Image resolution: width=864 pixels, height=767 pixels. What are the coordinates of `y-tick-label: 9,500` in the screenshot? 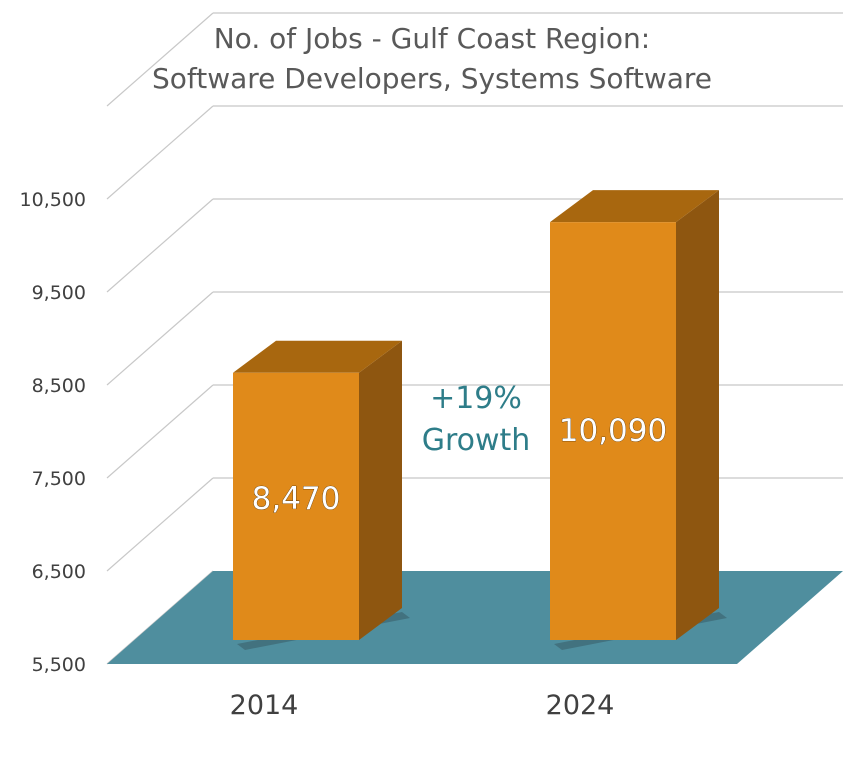 It's located at (59, 293).